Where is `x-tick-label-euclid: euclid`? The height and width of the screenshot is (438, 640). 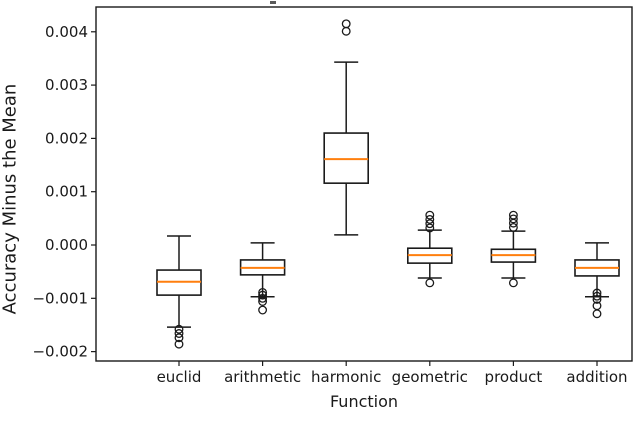
x-tick-label-euclid: euclid is located at coordinates (179, 377).